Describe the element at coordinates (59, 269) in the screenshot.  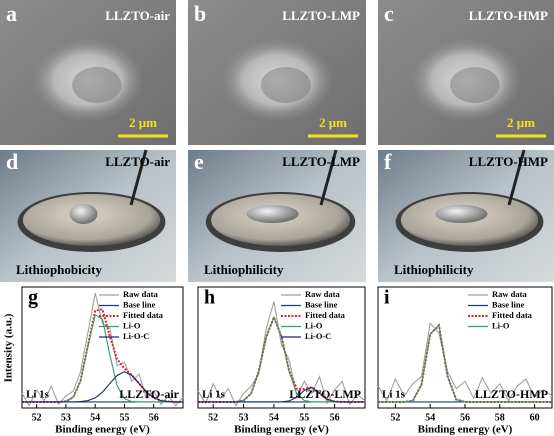
I see `photo-caption: Lithiophobicity` at that location.